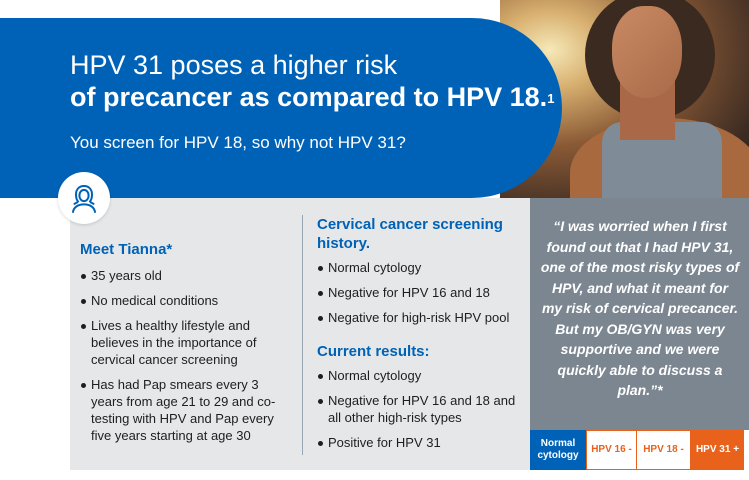 Image resolution: width=749 pixels, height=480 pixels. I want to click on history-heading: Cervical cancer screening history., so click(410, 234).